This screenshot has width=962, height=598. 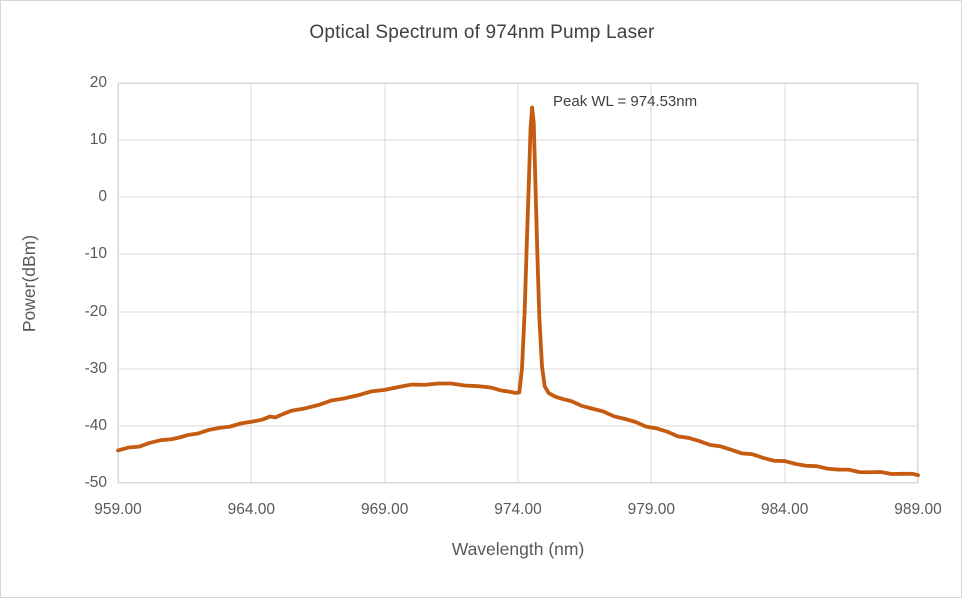 I want to click on y-tick-label: -50, so click(x=95, y=482).